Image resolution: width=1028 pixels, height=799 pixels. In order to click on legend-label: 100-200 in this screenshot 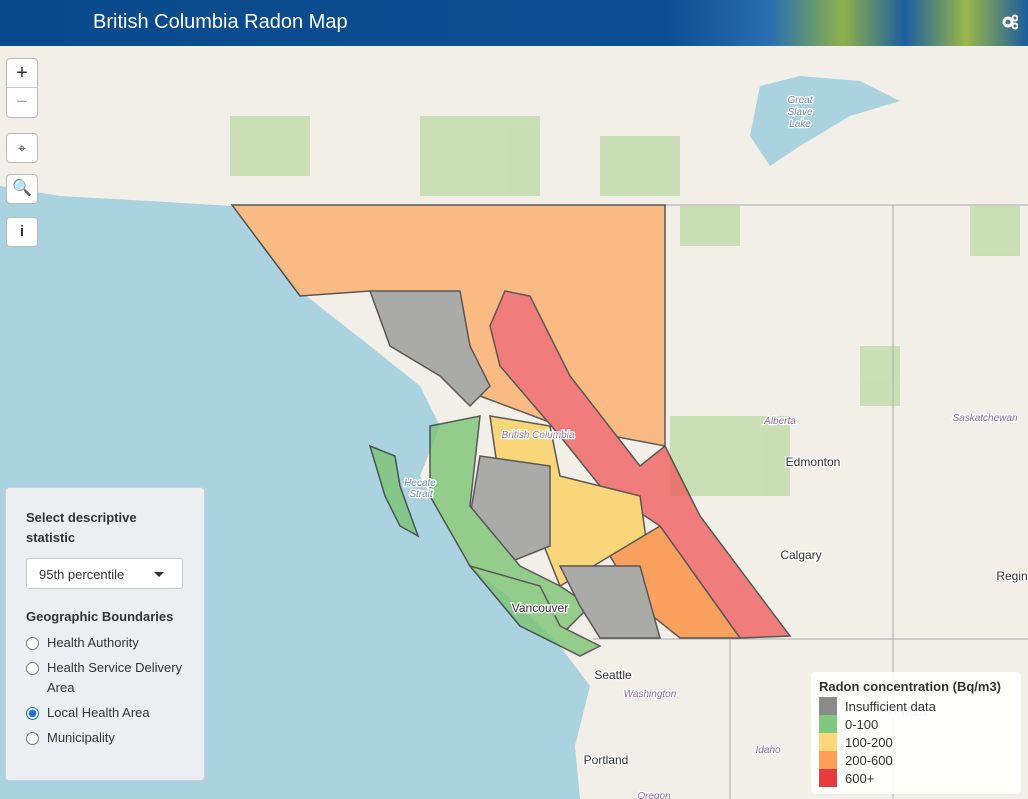, I will do `click(869, 742)`.